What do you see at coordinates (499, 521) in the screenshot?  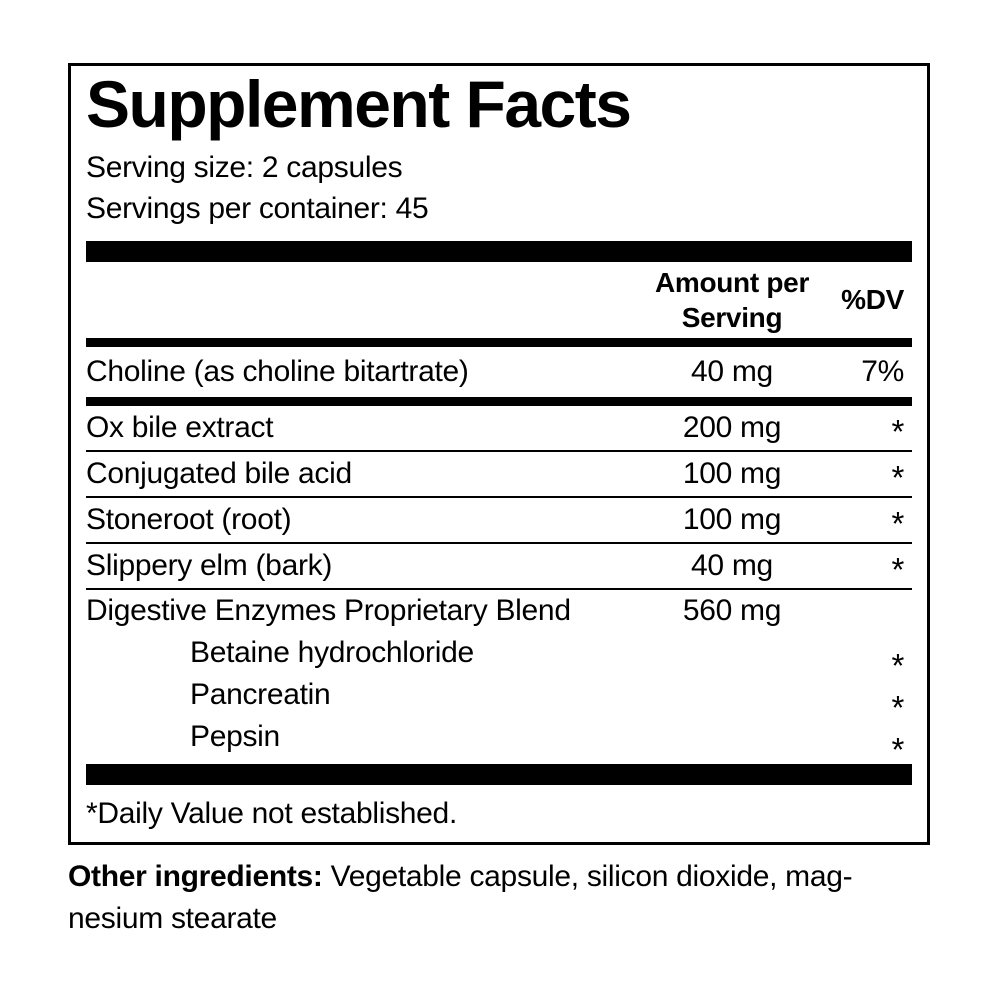 I see `ingredient-row: Stoneroot (root) 100 mg *` at bounding box center [499, 521].